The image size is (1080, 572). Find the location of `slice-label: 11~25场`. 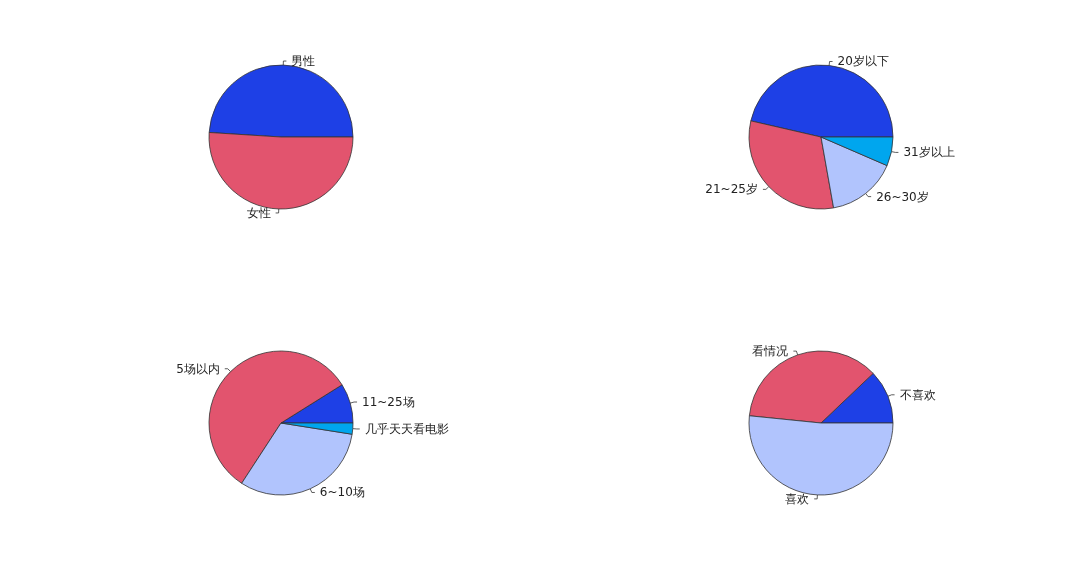

slice-label: 11~25场 is located at coordinates (388, 402).